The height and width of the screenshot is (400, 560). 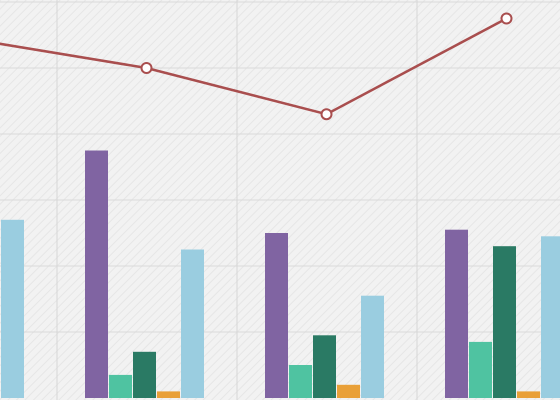 I want to click on bar-s0-c3, so click(x=456, y=313).